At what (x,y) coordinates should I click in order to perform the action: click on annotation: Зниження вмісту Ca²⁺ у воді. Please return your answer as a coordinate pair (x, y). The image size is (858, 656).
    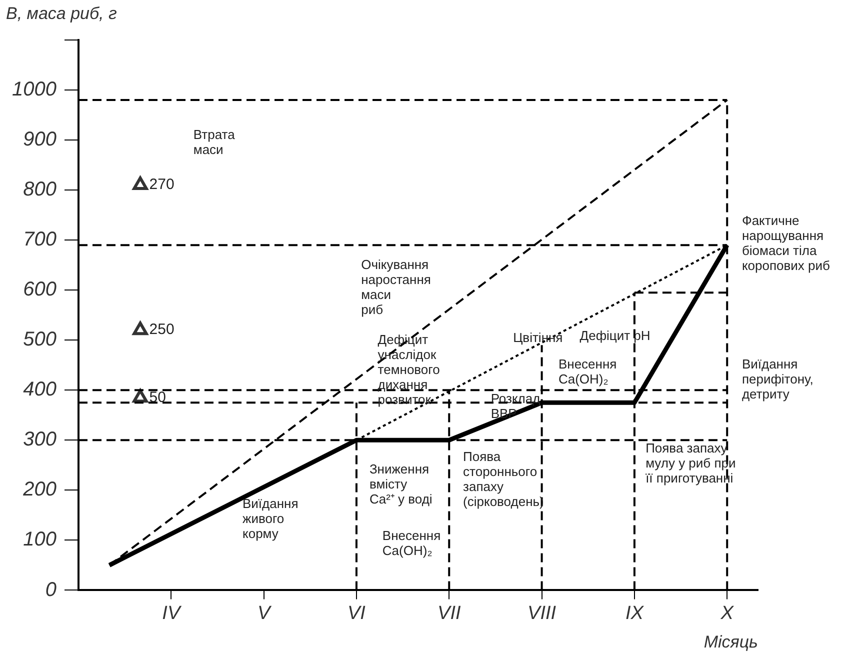
    Looking at the image, I should click on (400, 484).